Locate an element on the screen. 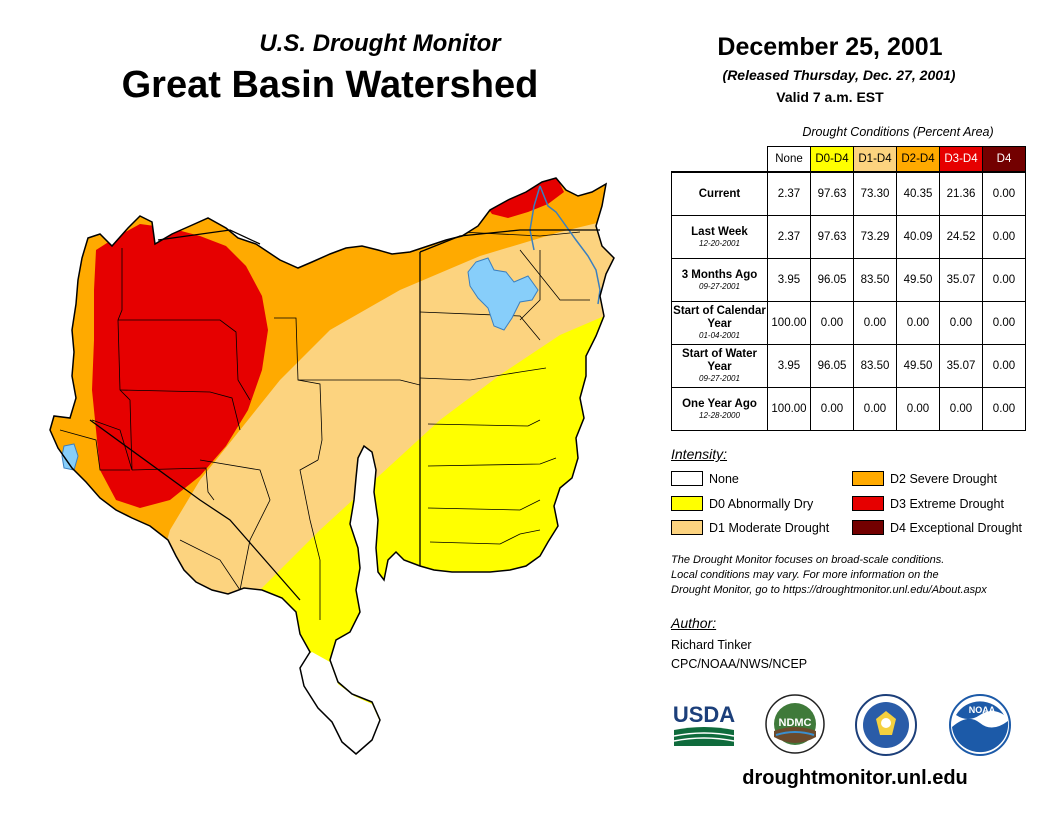 Image resolution: width=1056 pixels, height=816 pixels. legend-item-d2: D2 Severe Drought is located at coordinates (924, 478).